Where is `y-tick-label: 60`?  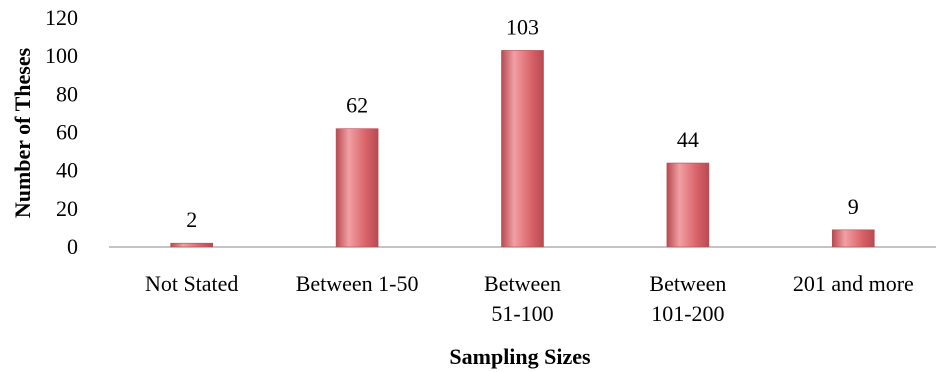
y-tick-label: 60 is located at coordinates (67, 132).